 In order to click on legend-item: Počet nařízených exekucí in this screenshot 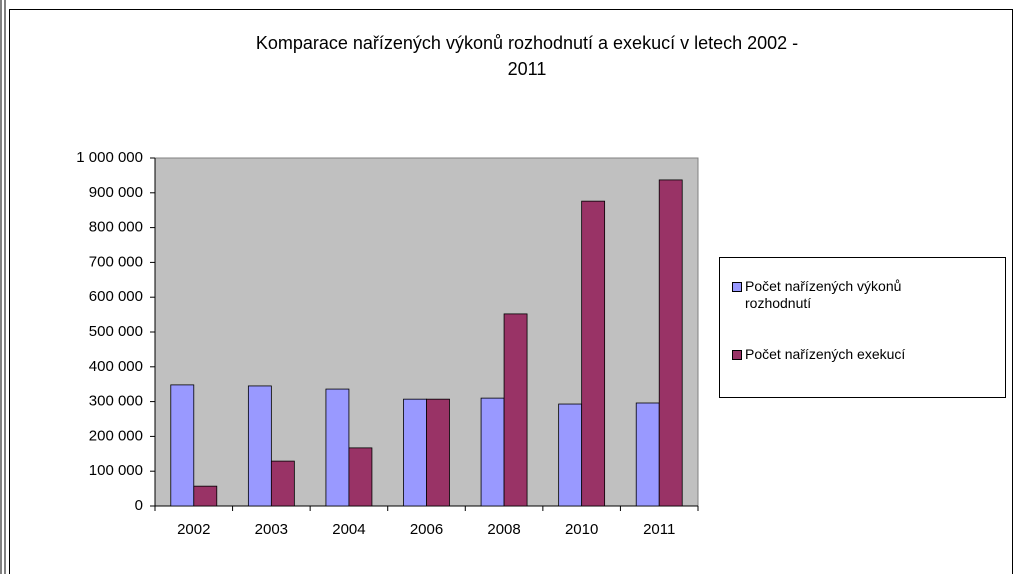, I will do `click(868, 354)`.